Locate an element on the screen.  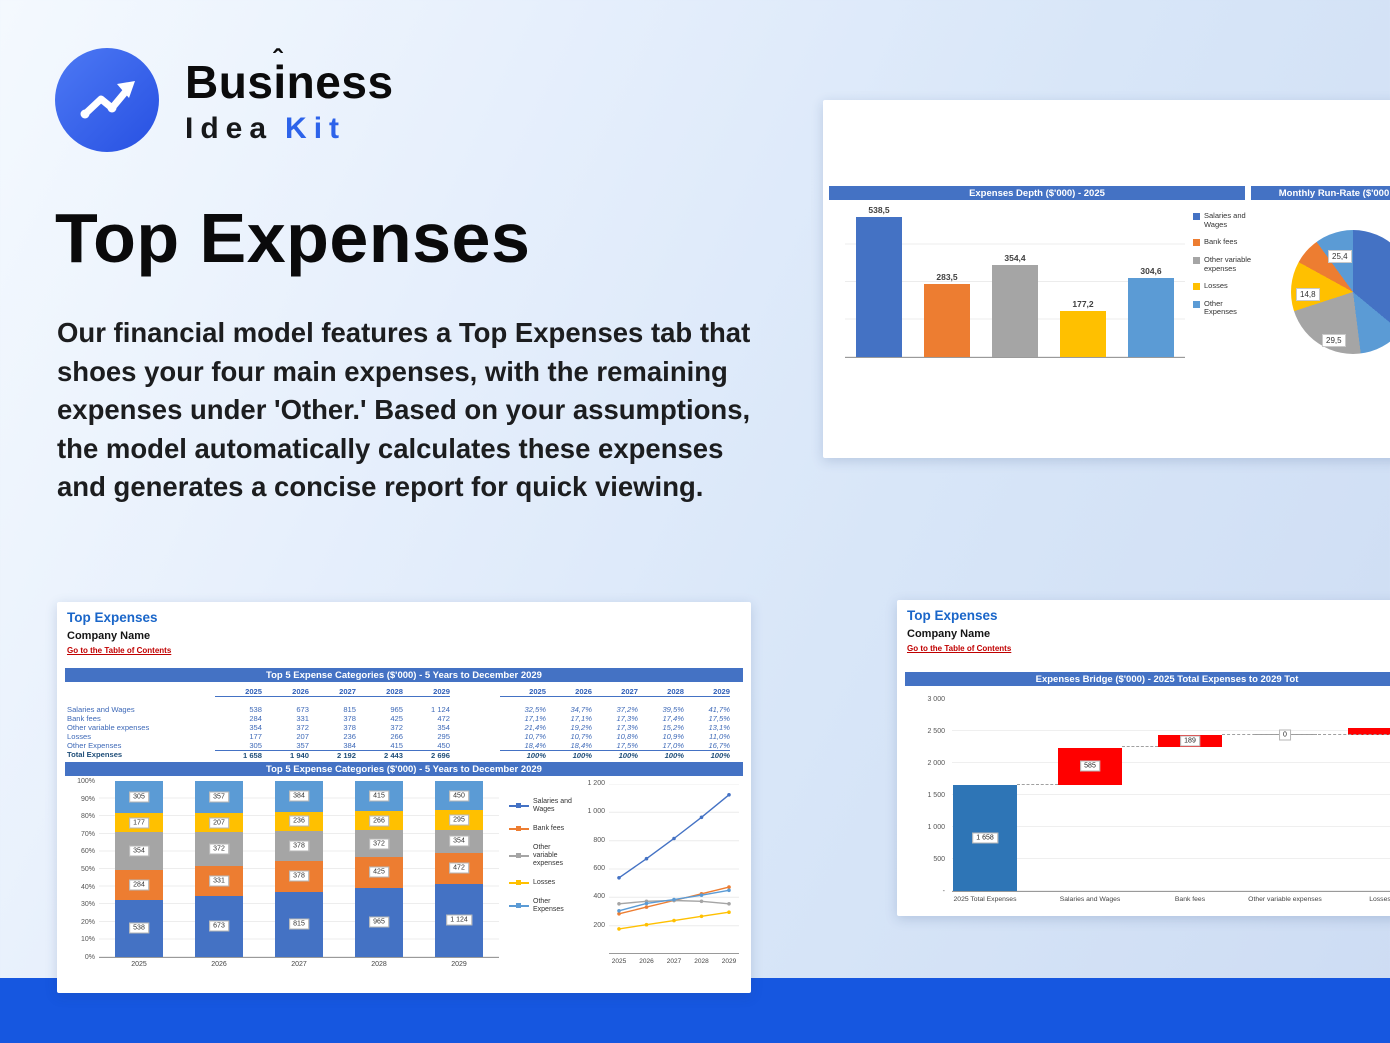
logo-caret: ˆ is located at coordinates (278, 59).